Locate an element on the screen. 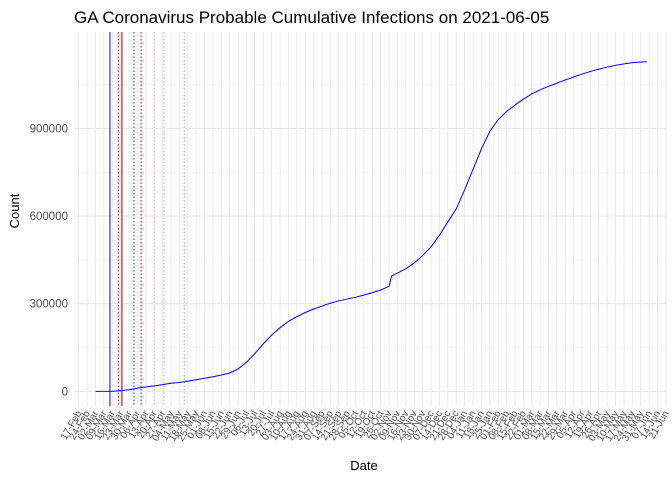  x-axis-title: Date is located at coordinates (363, 465).